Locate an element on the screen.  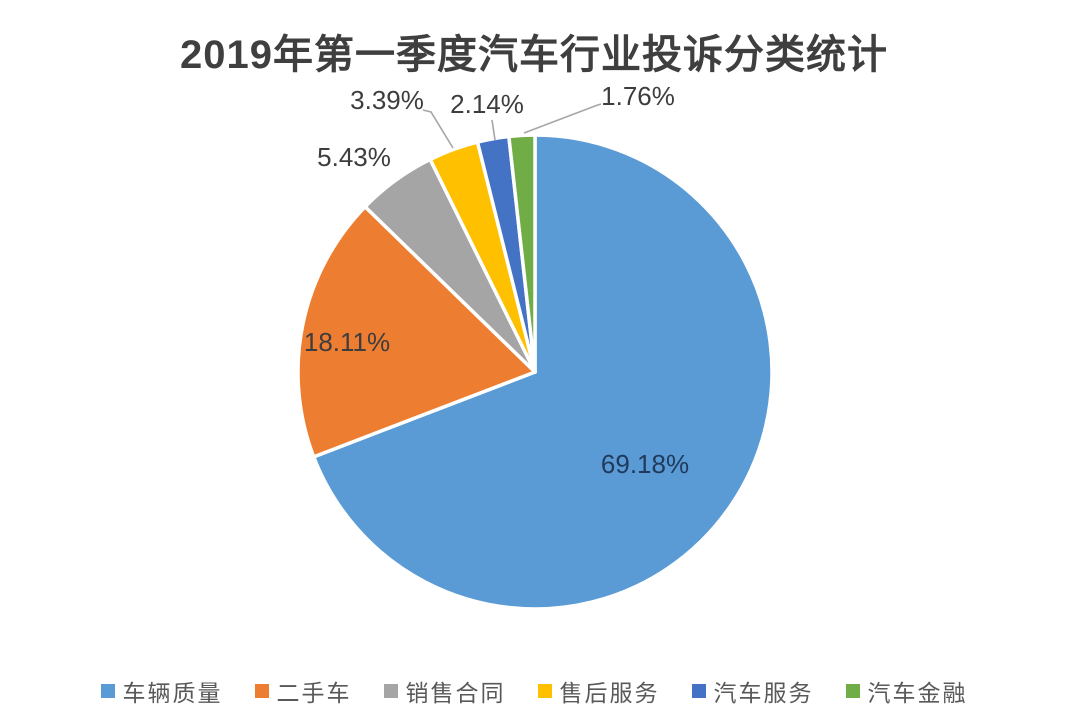
legend-item-vehicle-quality: 车辆质量 is located at coordinates (161, 691).